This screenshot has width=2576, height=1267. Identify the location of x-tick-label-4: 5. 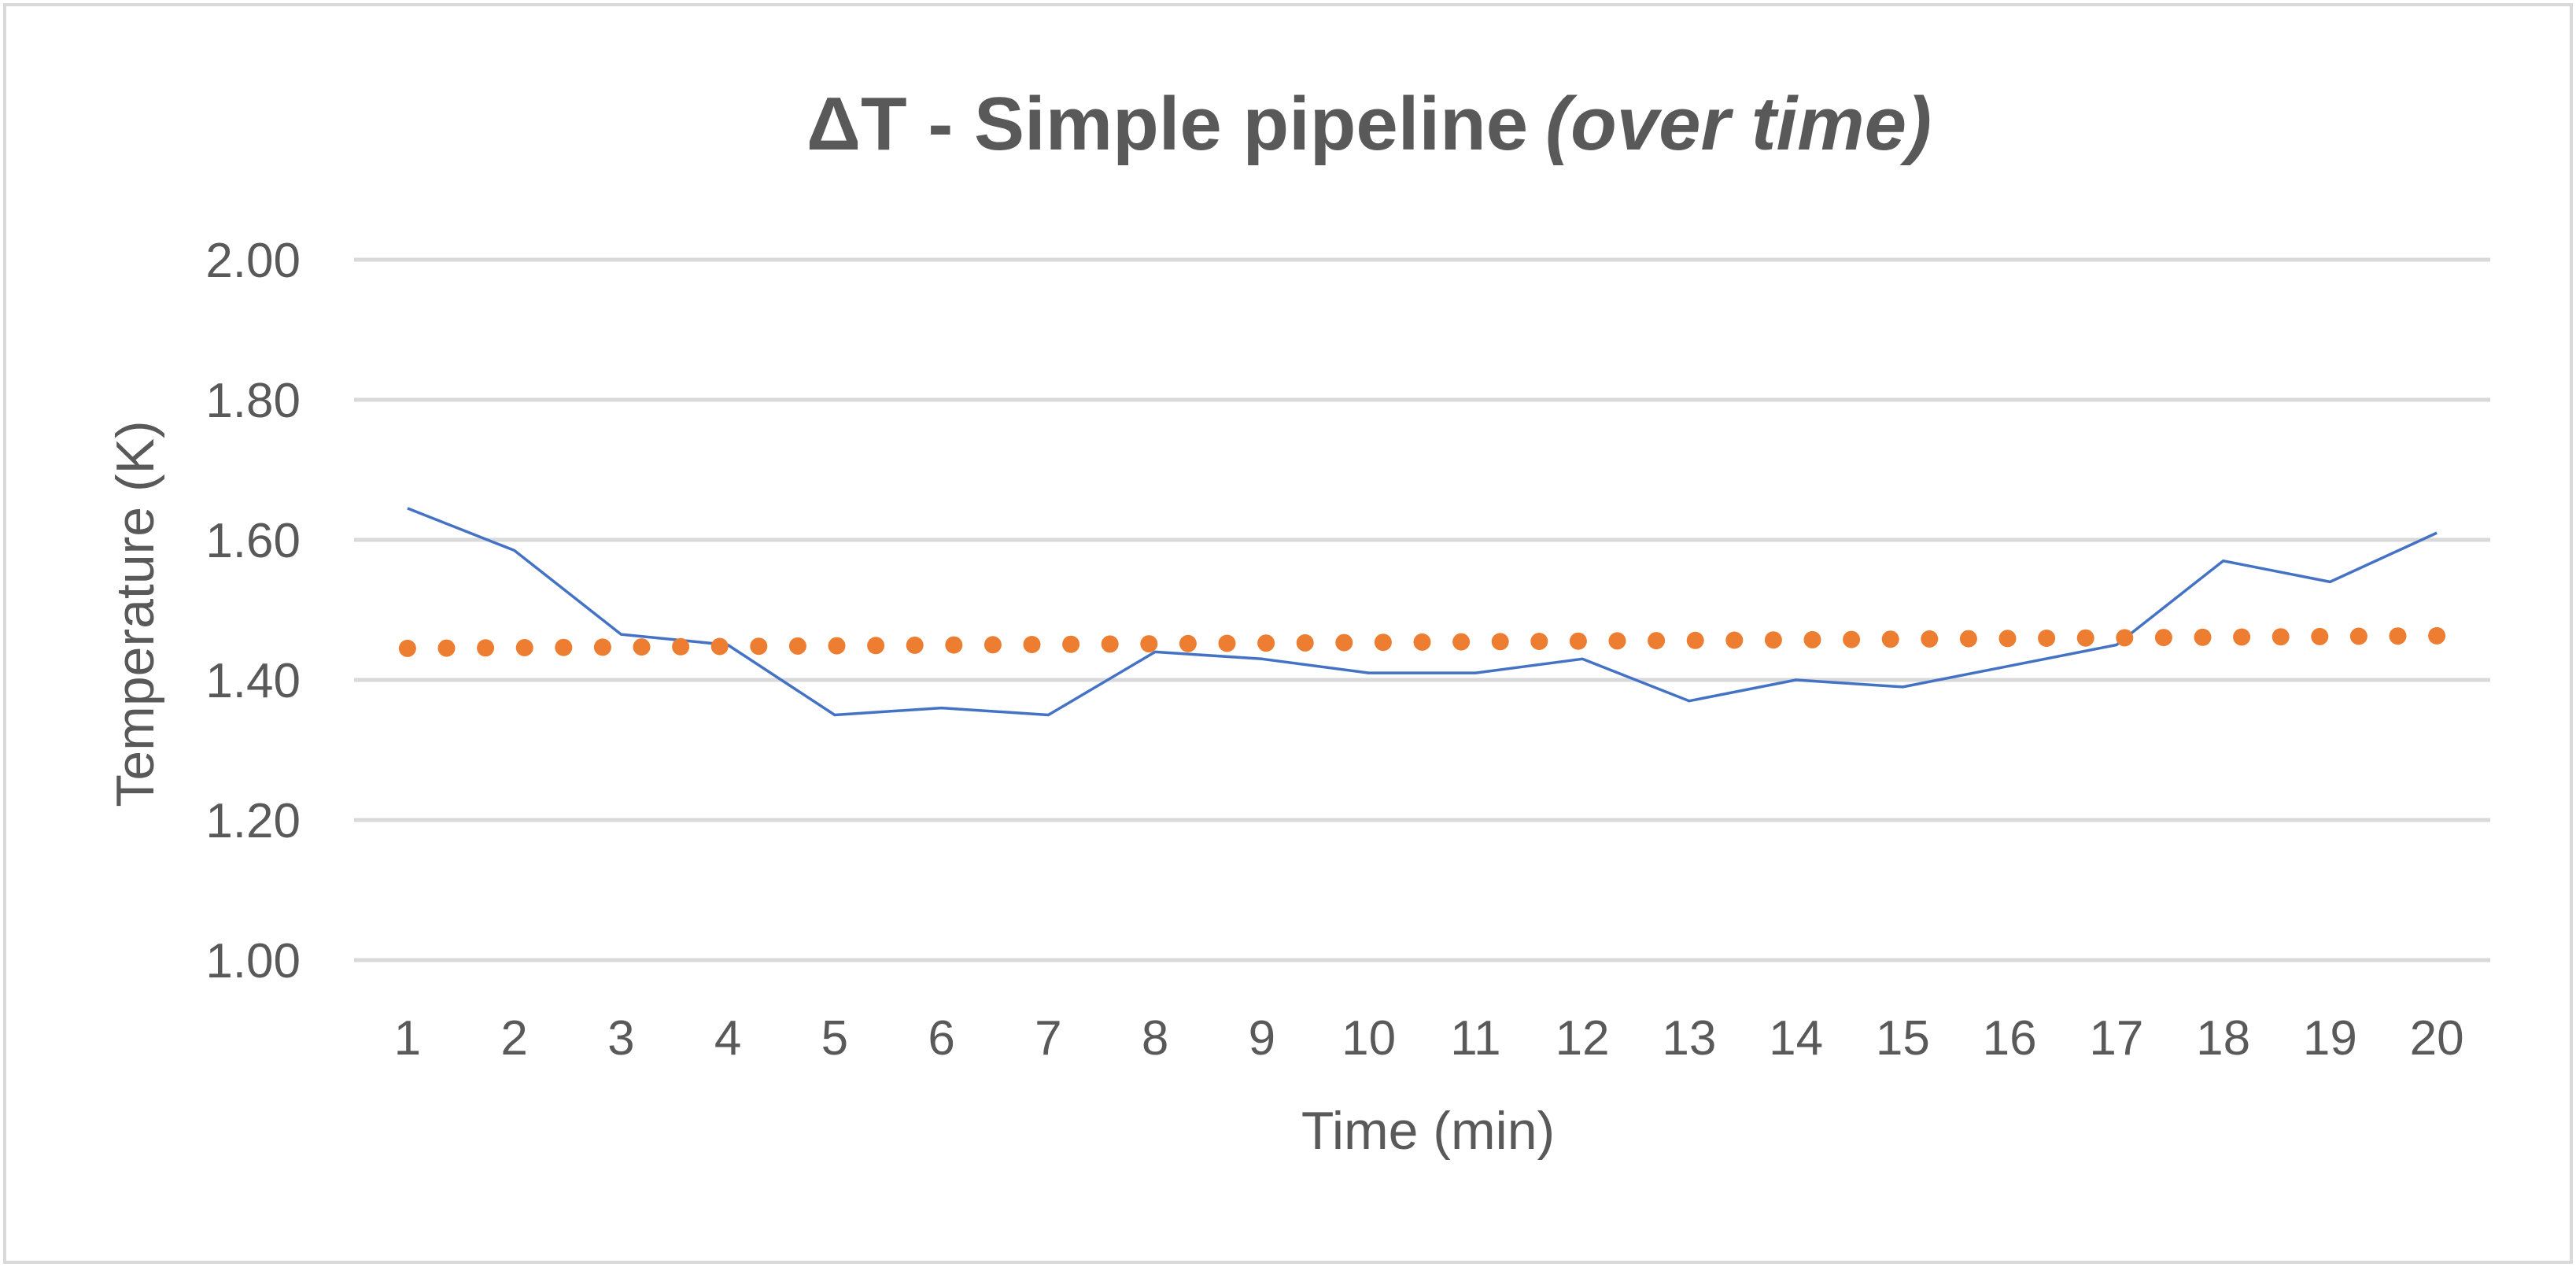
(834, 1038).